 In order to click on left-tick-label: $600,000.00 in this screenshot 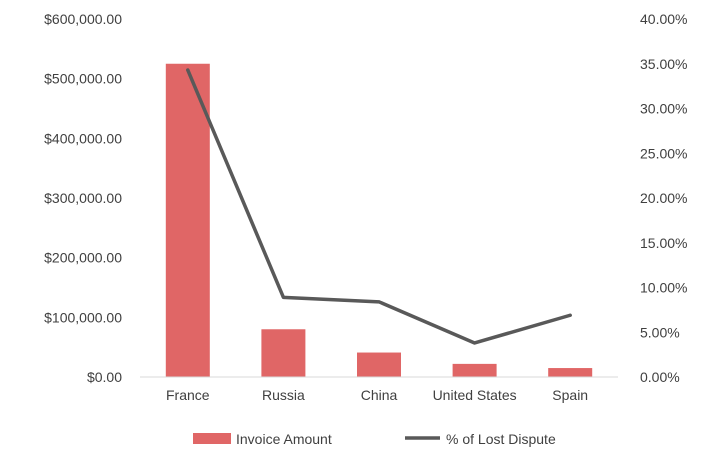, I will do `click(83, 19)`.